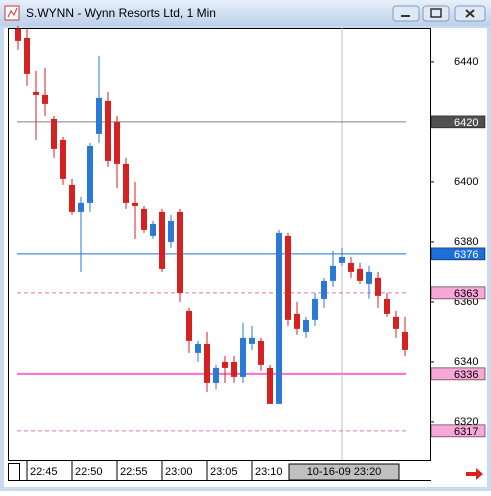 This screenshot has width=491, height=496. I want to click on x-tick-label: 23:05, so click(224, 472).